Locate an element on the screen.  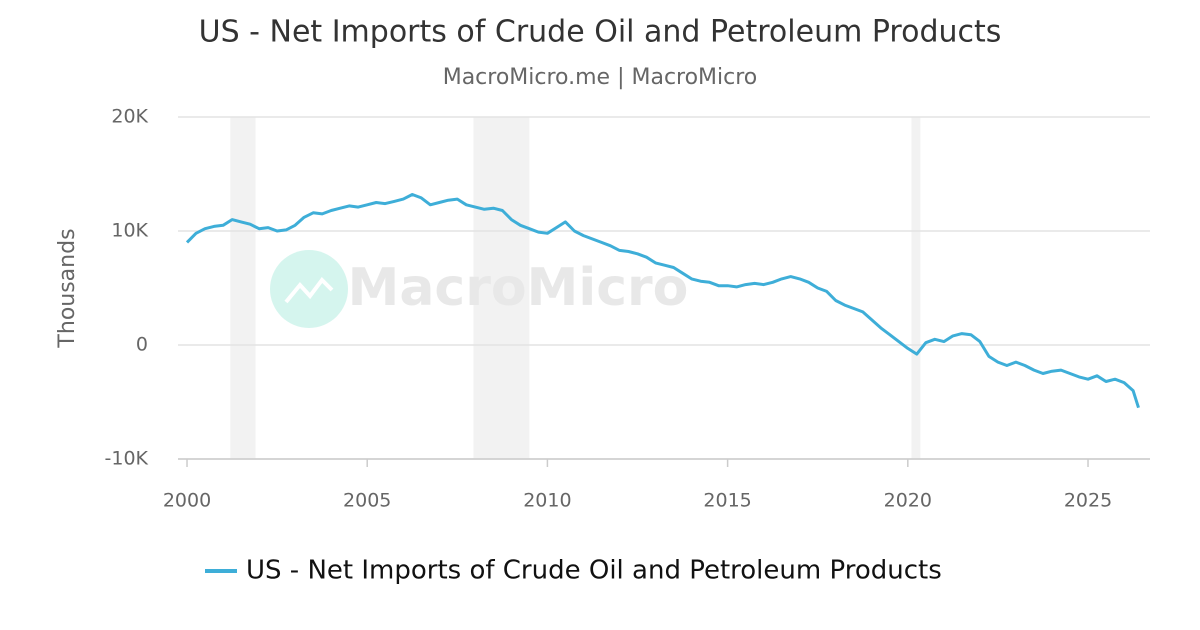
y-axis-label: Thousands is located at coordinates (67, 288).